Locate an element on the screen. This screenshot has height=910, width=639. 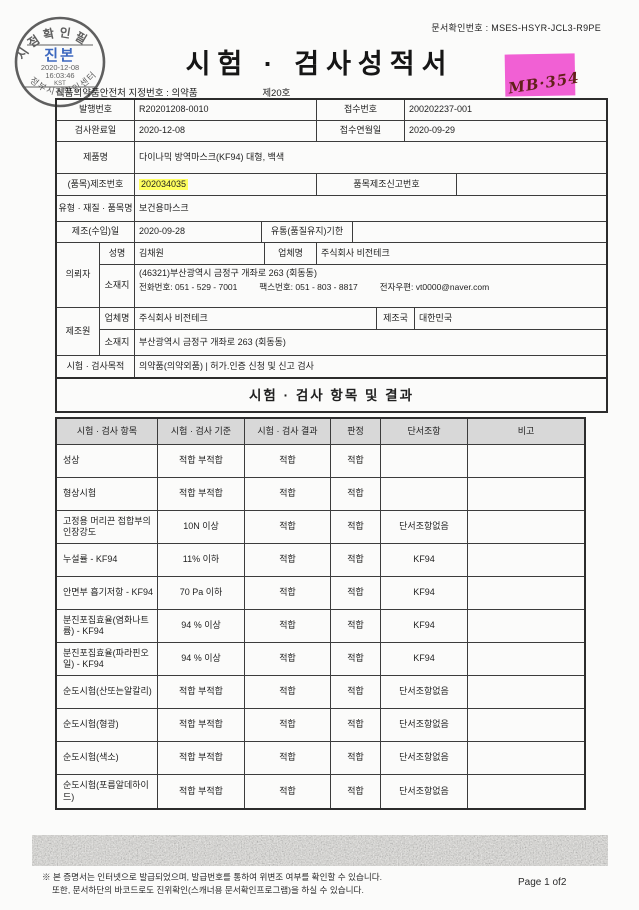
result-row: 순도시험(포름알데하이드) 적합 부적합 적합 적합 단서조항없음 is located at coordinates (320, 791).